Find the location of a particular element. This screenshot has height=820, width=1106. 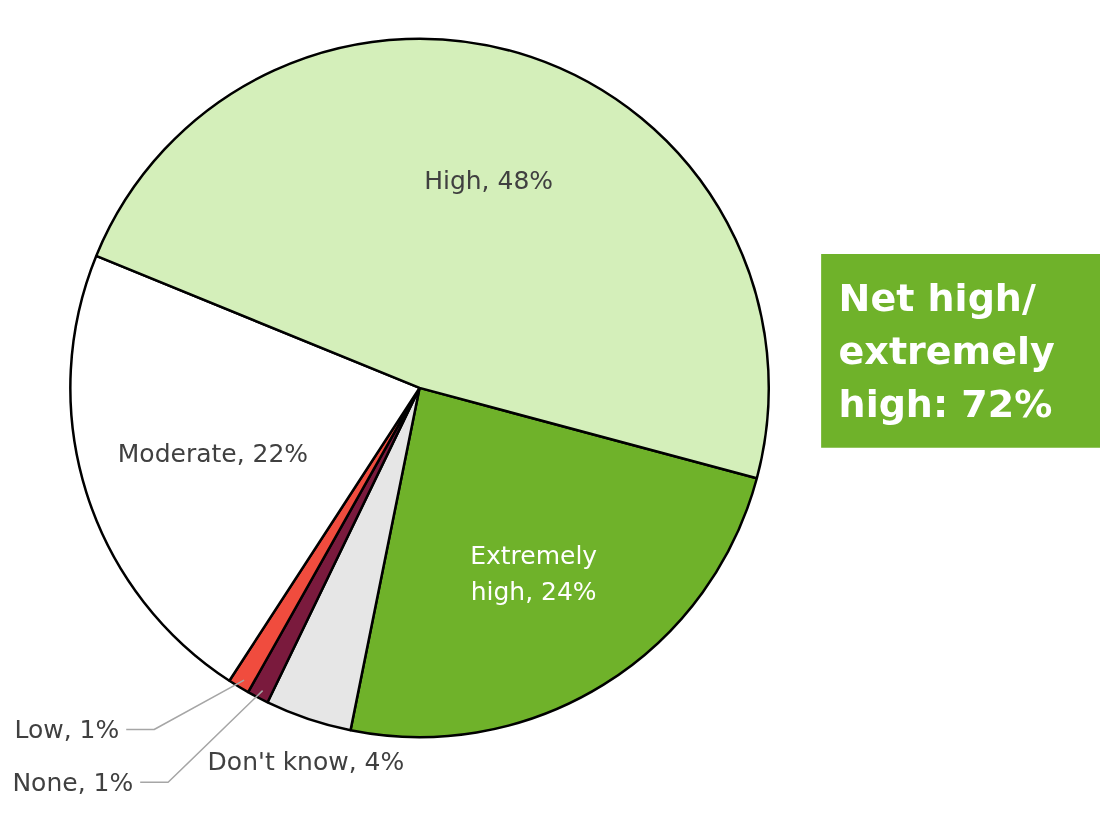

slice-label: Extremely high, 24% is located at coordinates (534, 573).